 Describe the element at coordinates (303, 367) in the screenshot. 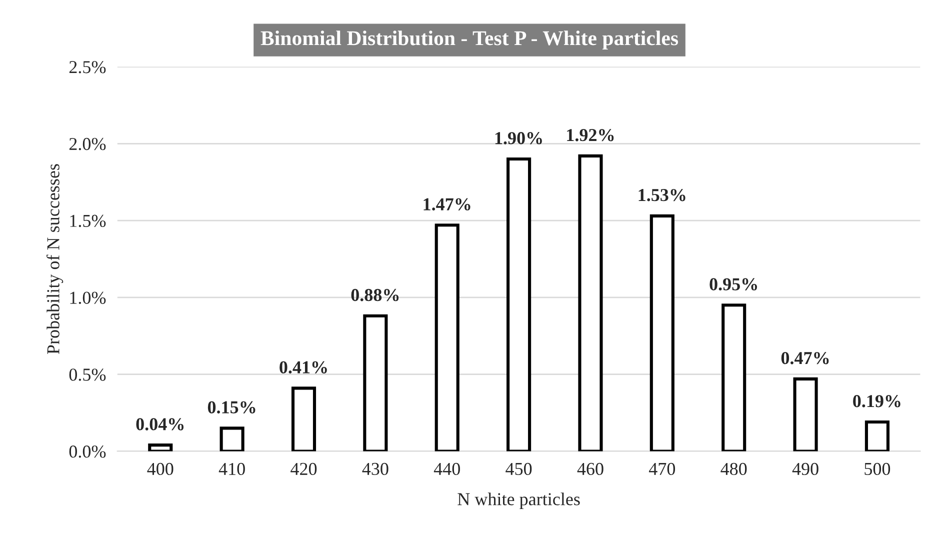

I see `data-label: 0.41%` at that location.